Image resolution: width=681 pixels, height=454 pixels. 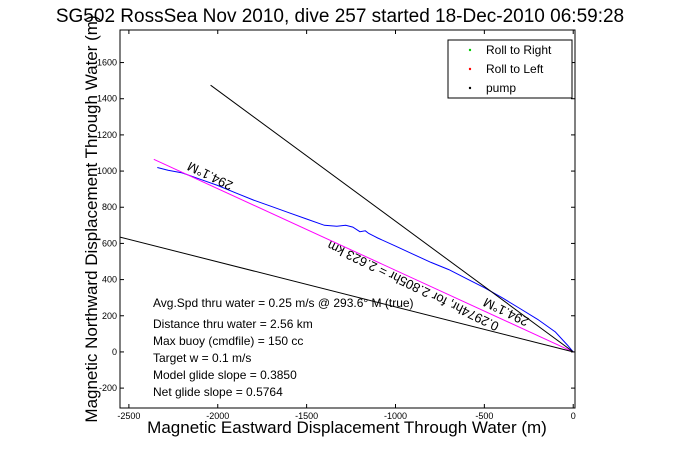 What do you see at coordinates (573, 416) in the screenshot?
I see `x-tick-label: 0` at bounding box center [573, 416].